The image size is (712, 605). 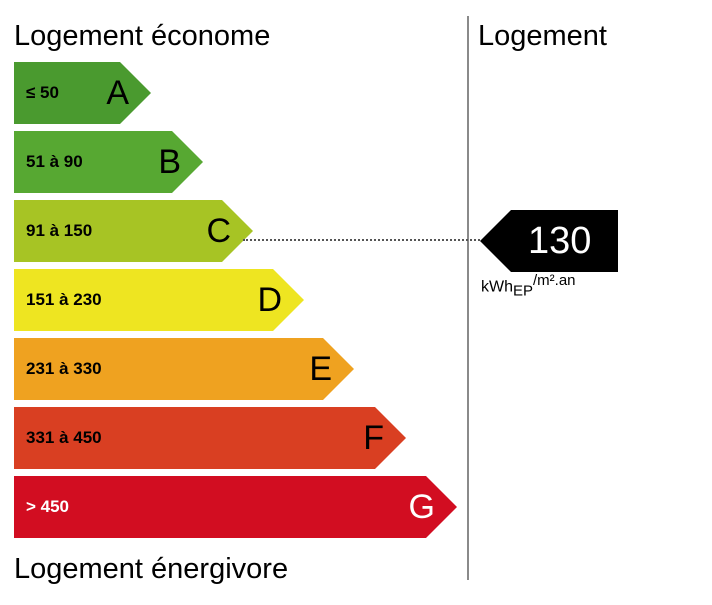 I want to click on band-d-range: 151 à 230, so click(x=64, y=299).